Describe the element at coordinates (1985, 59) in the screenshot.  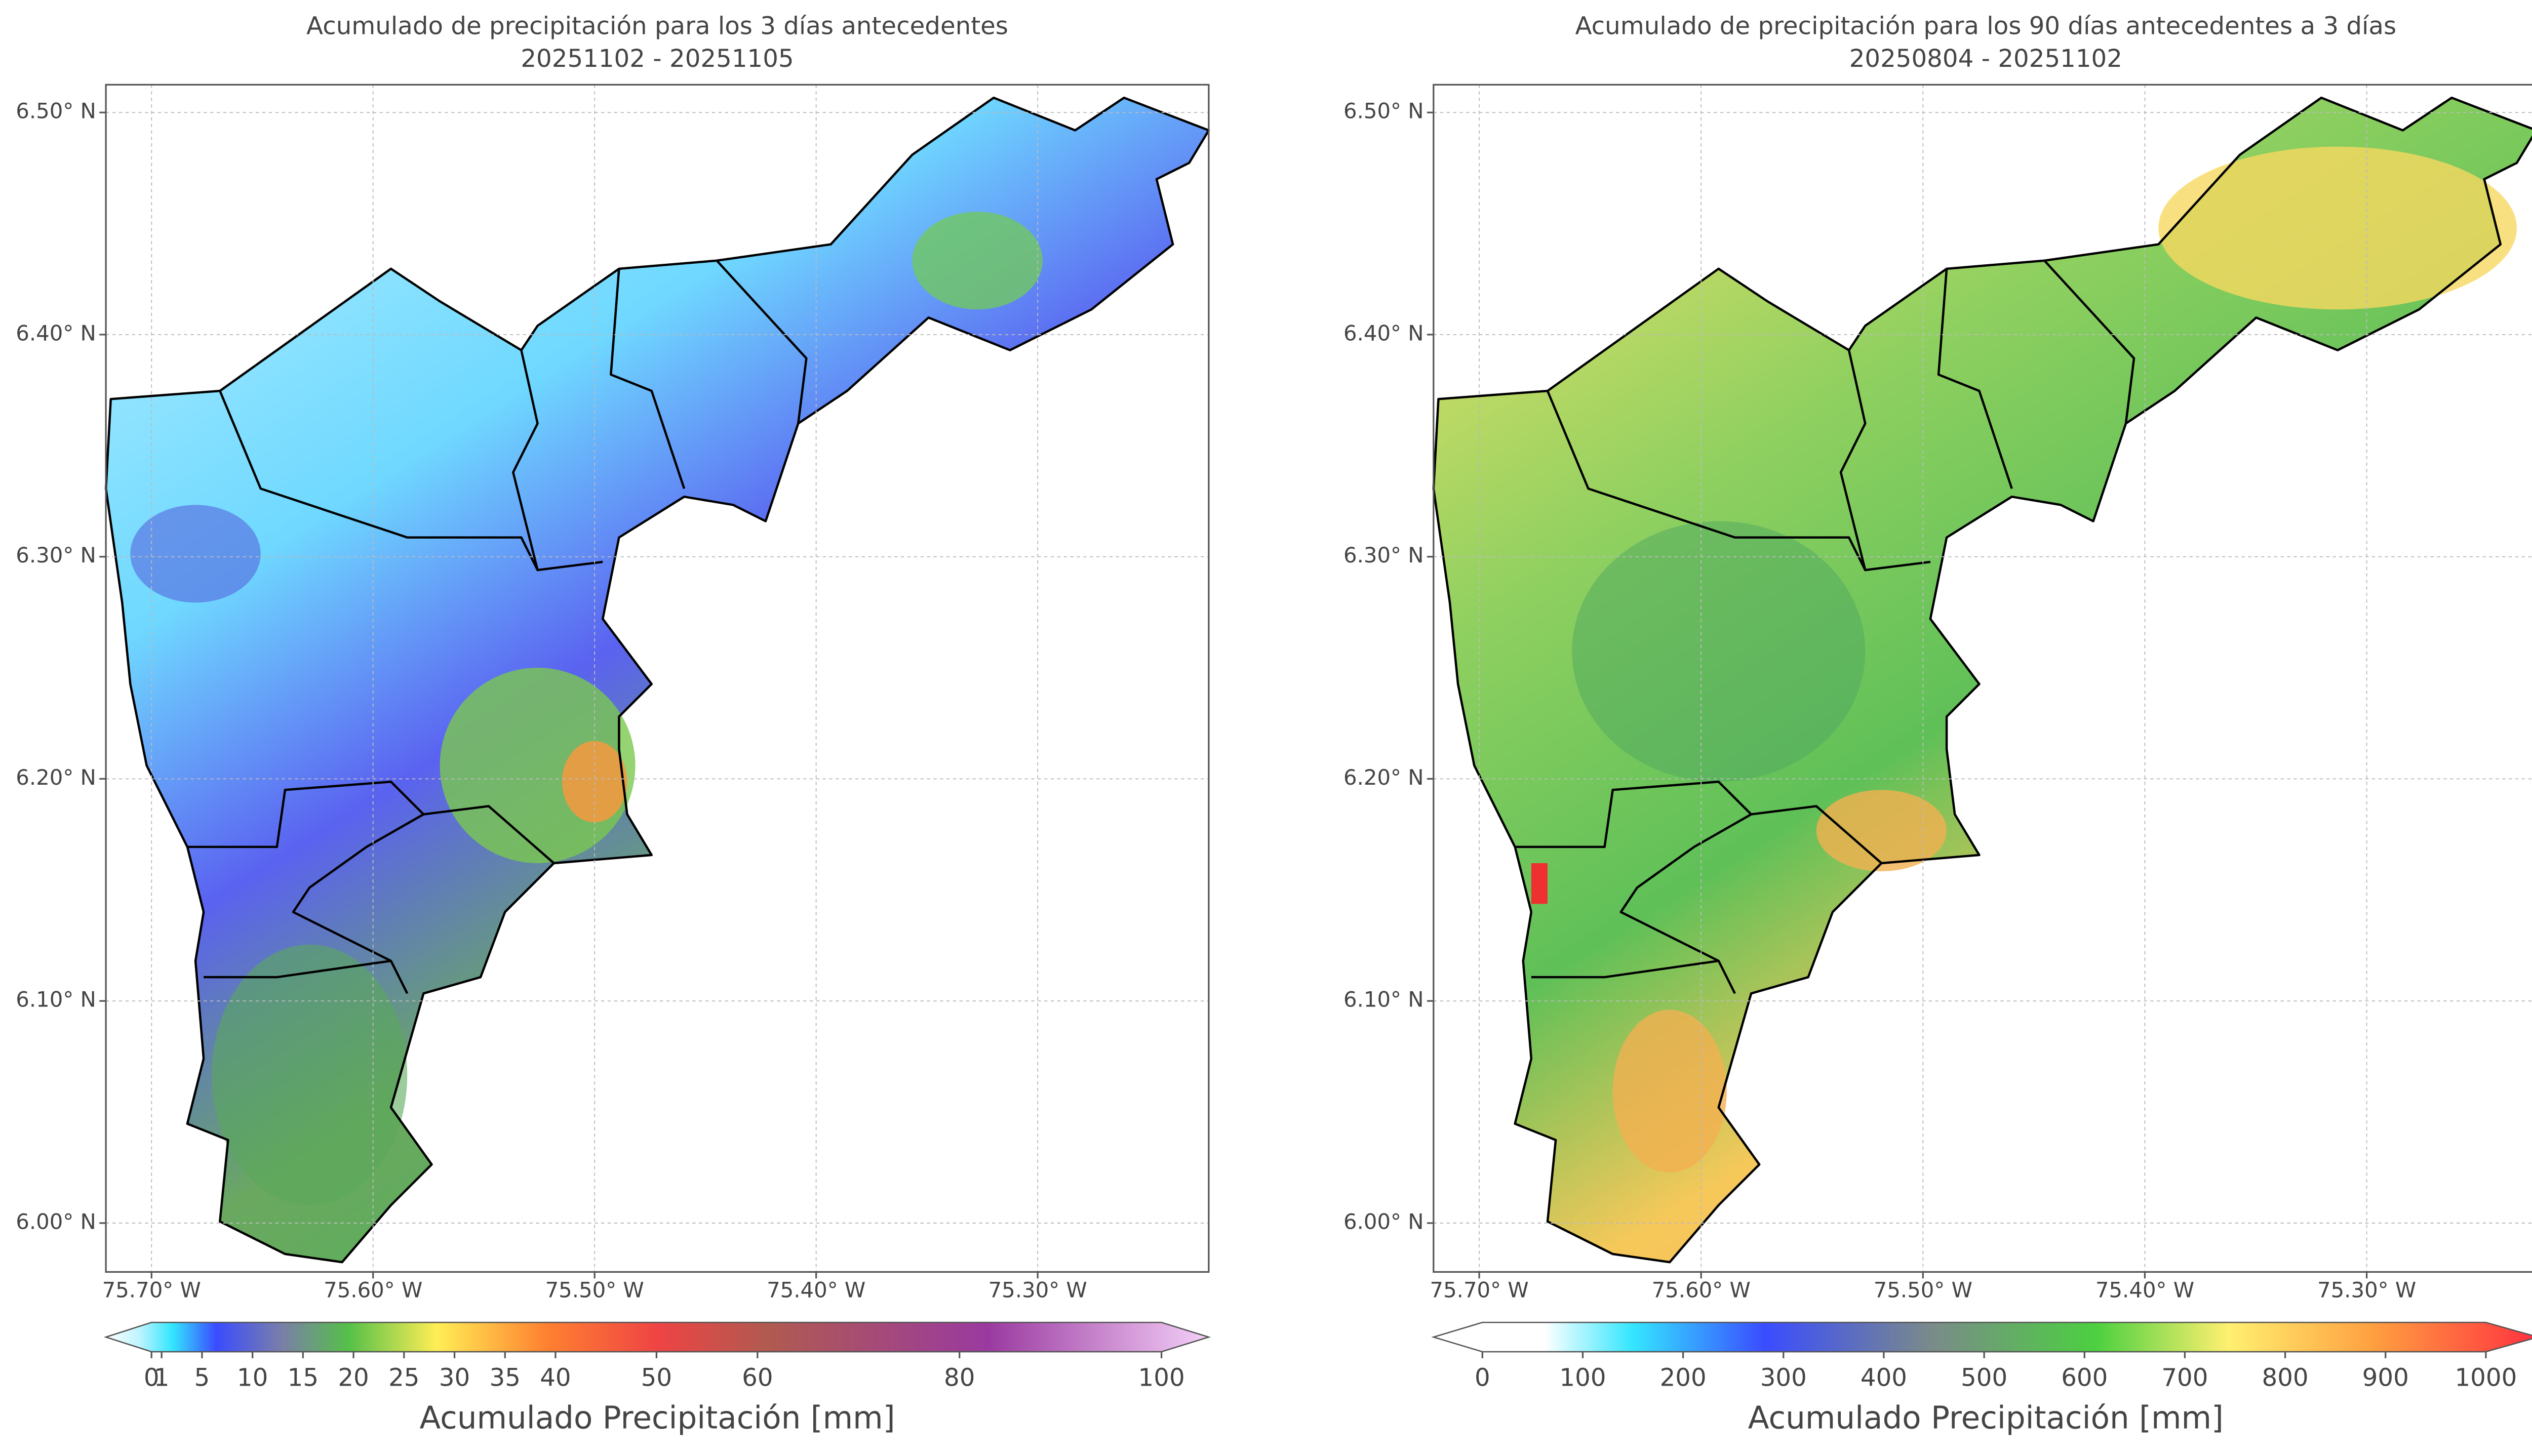
I see `subtitle: 20250804 - 20251102` at that location.